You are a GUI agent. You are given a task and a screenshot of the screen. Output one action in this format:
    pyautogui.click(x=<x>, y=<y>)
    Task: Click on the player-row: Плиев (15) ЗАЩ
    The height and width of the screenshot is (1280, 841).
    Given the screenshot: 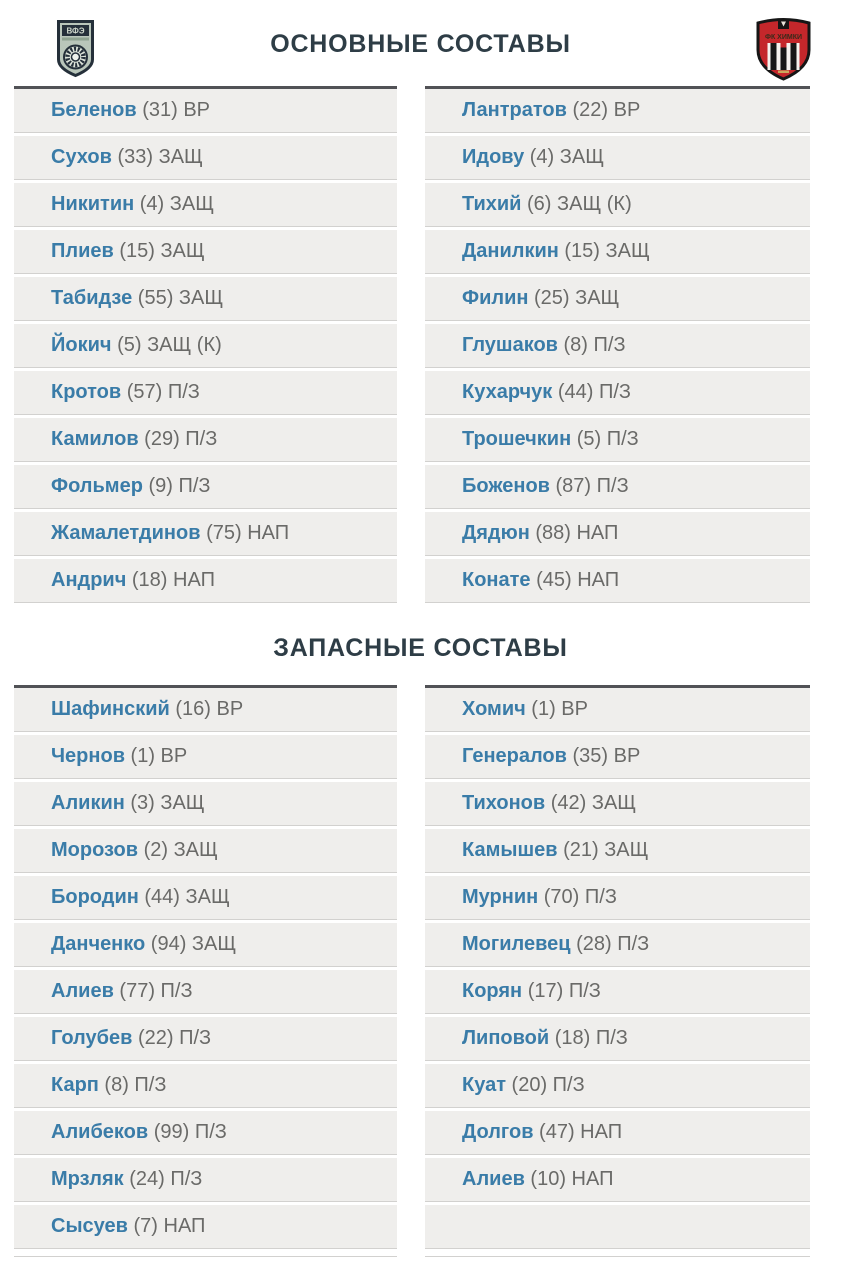 What is the action you would take?
    pyautogui.click(x=205, y=252)
    